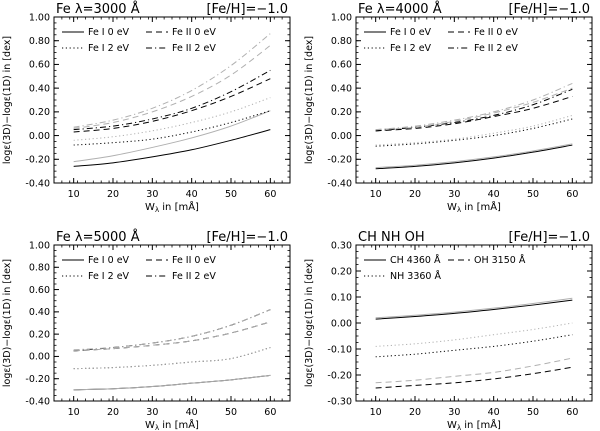  Describe the element at coordinates (341, 297) in the screenshot. I see `y-tick-label: 0.10` at that location.